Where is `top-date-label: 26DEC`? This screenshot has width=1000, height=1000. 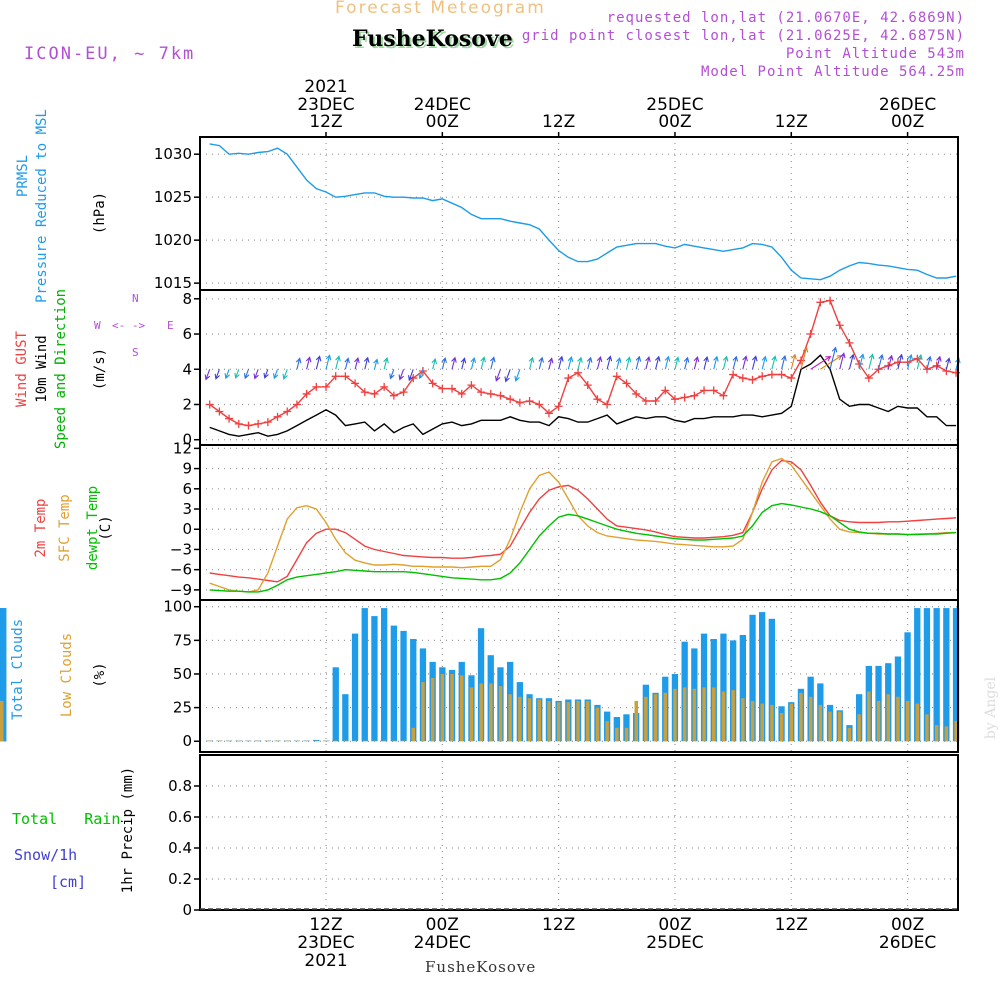
top-date-label: 26DEC is located at coordinates (907, 105).